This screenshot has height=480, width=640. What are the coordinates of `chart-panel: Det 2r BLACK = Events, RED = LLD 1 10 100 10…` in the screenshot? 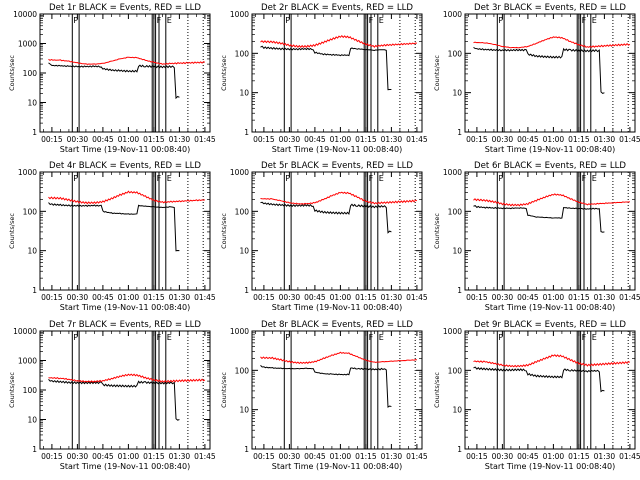 It's located at (324, 78).